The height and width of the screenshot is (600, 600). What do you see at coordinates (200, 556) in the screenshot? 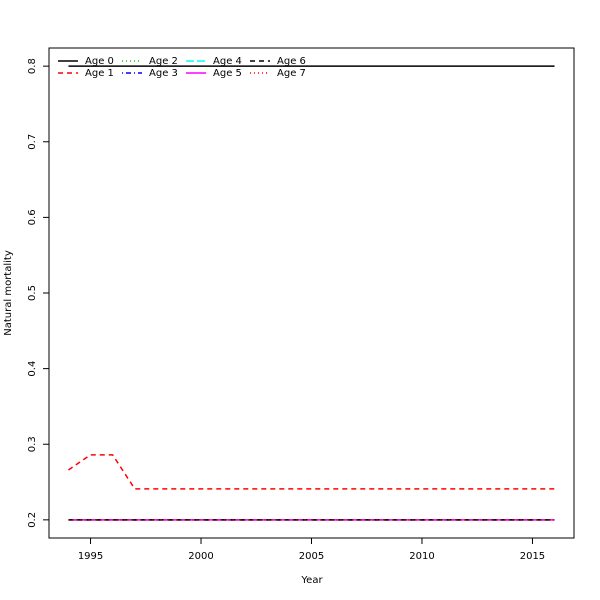
I see `x-tick-label: 2000` at bounding box center [200, 556].